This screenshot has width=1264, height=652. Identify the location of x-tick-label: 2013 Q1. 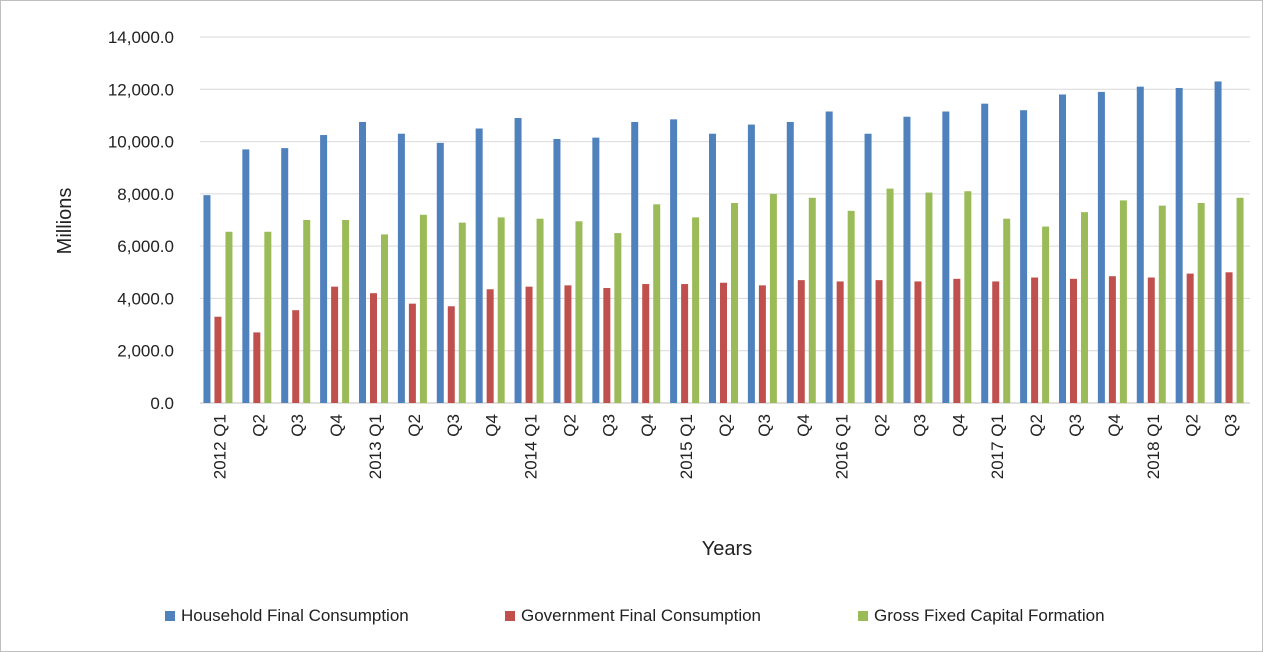
(375, 446).